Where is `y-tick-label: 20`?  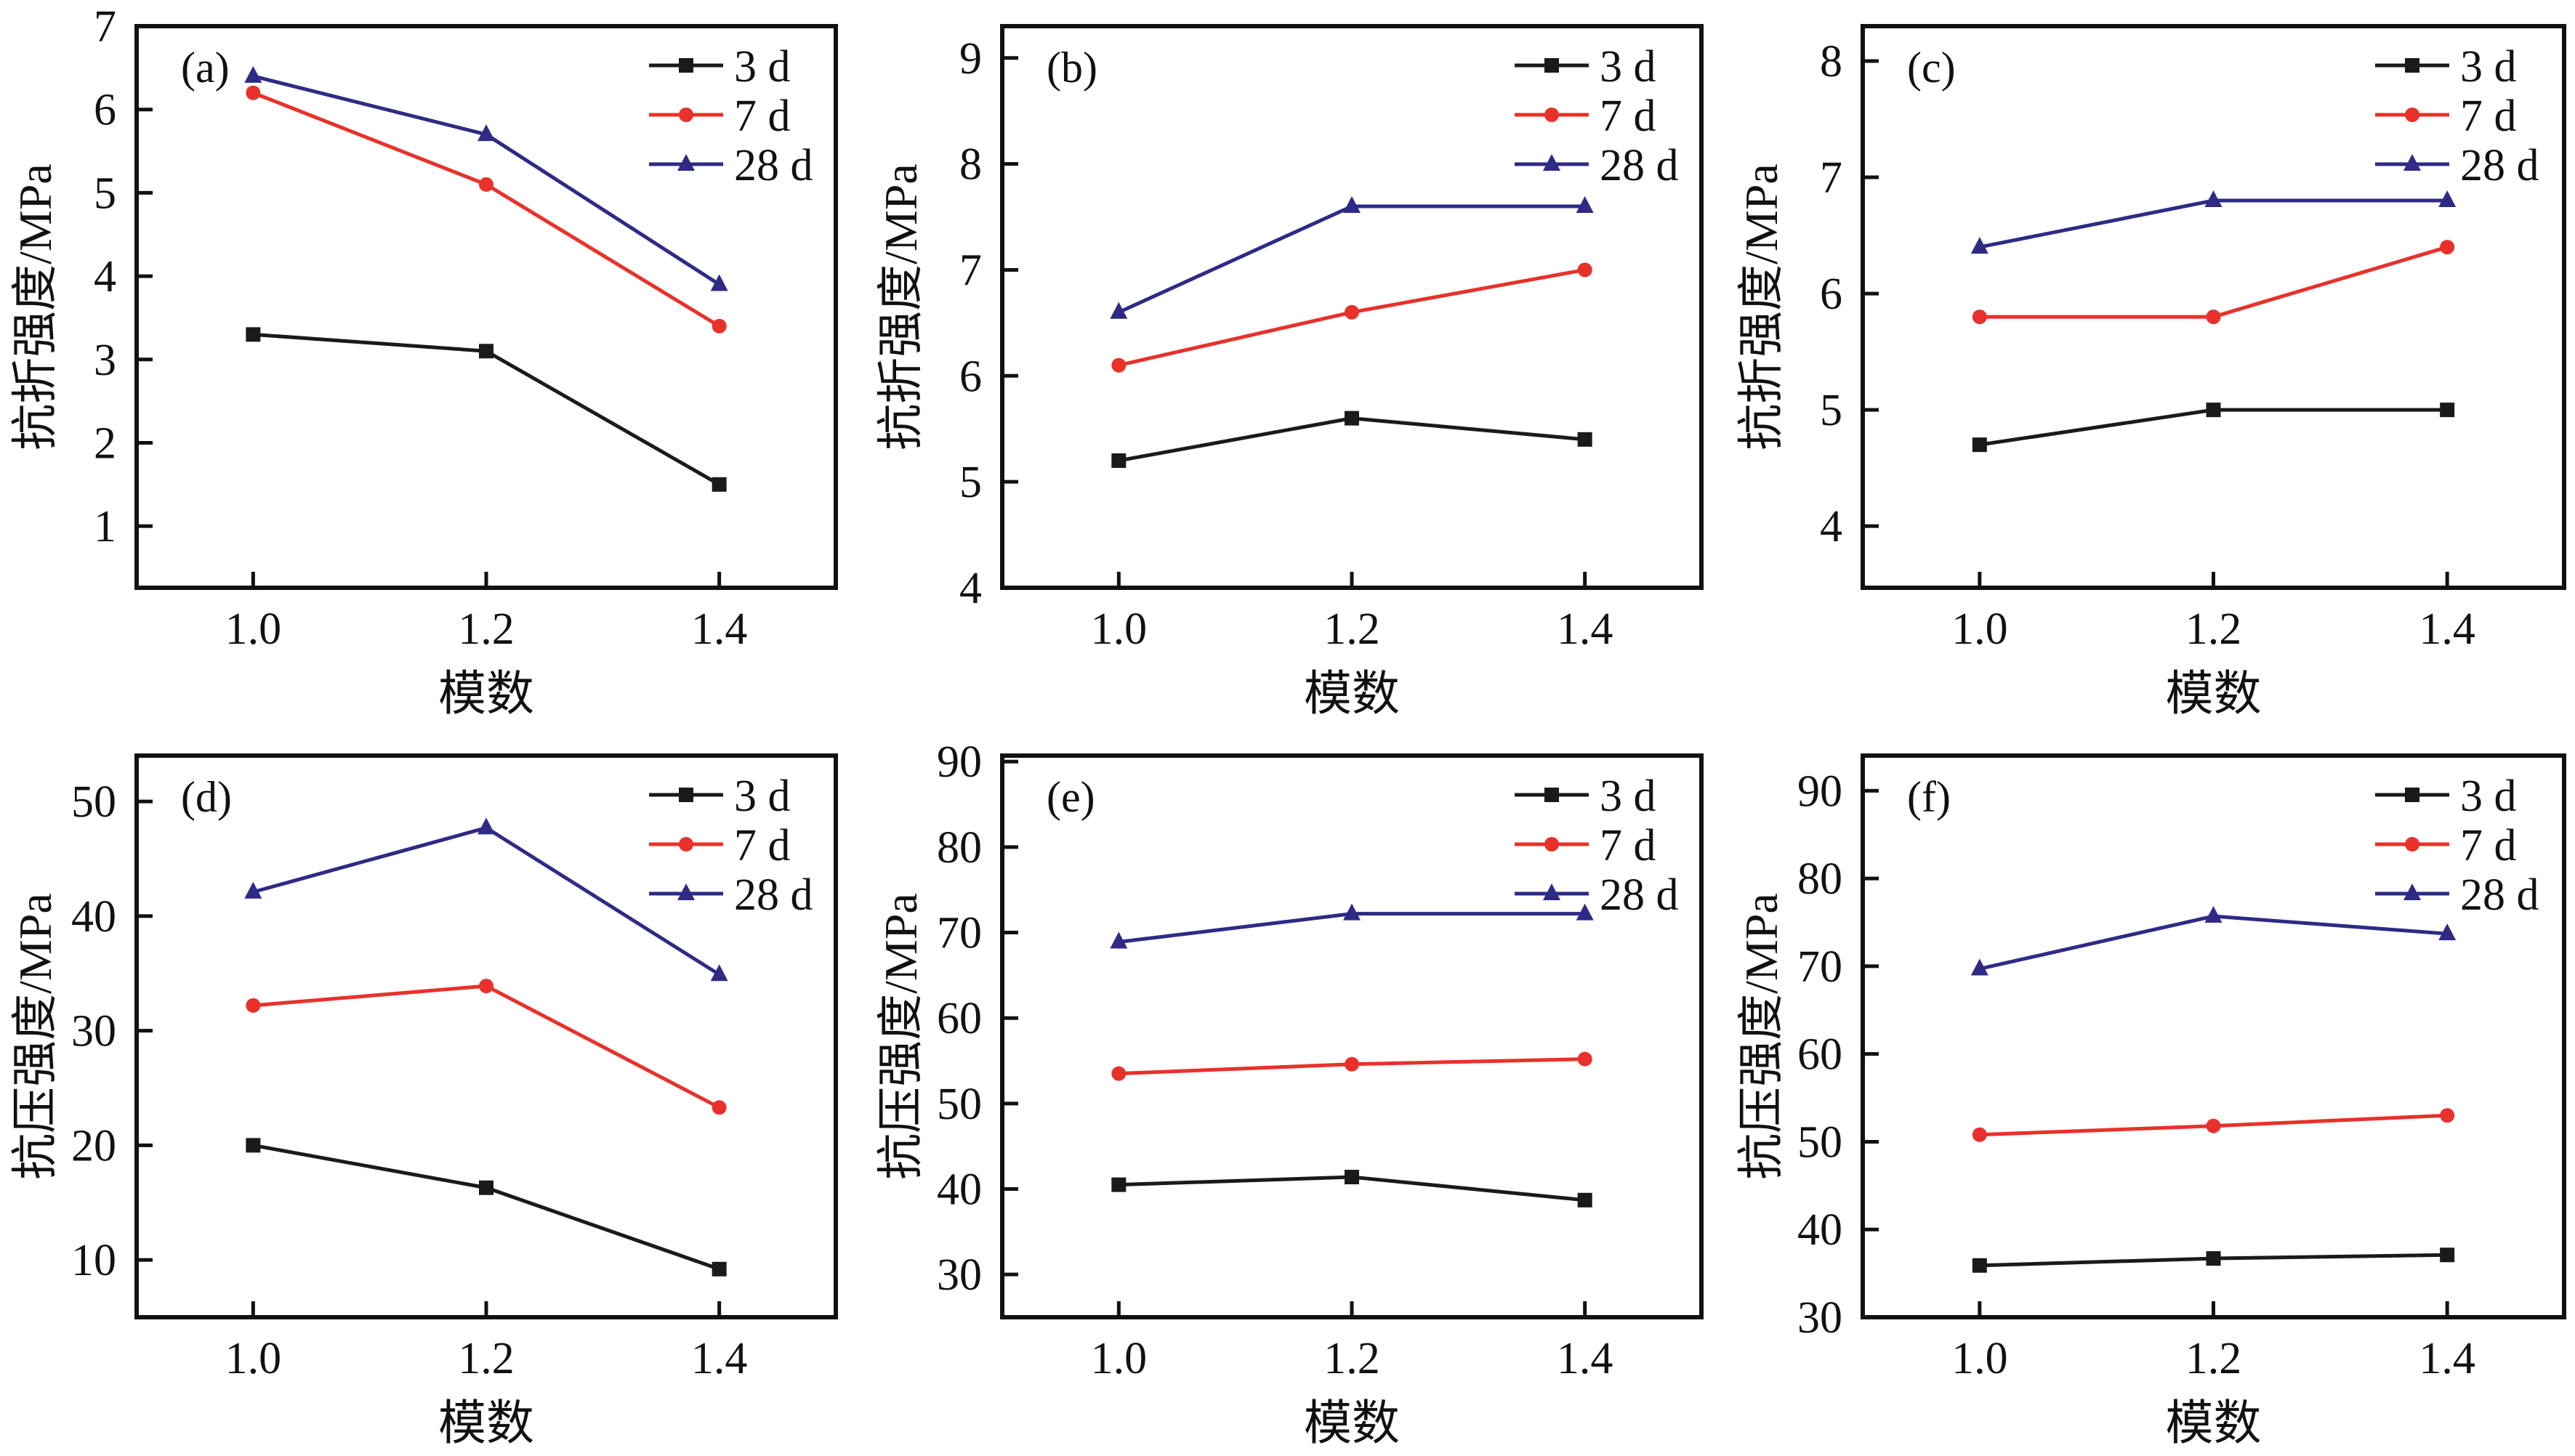 y-tick-label: 20 is located at coordinates (93, 1145).